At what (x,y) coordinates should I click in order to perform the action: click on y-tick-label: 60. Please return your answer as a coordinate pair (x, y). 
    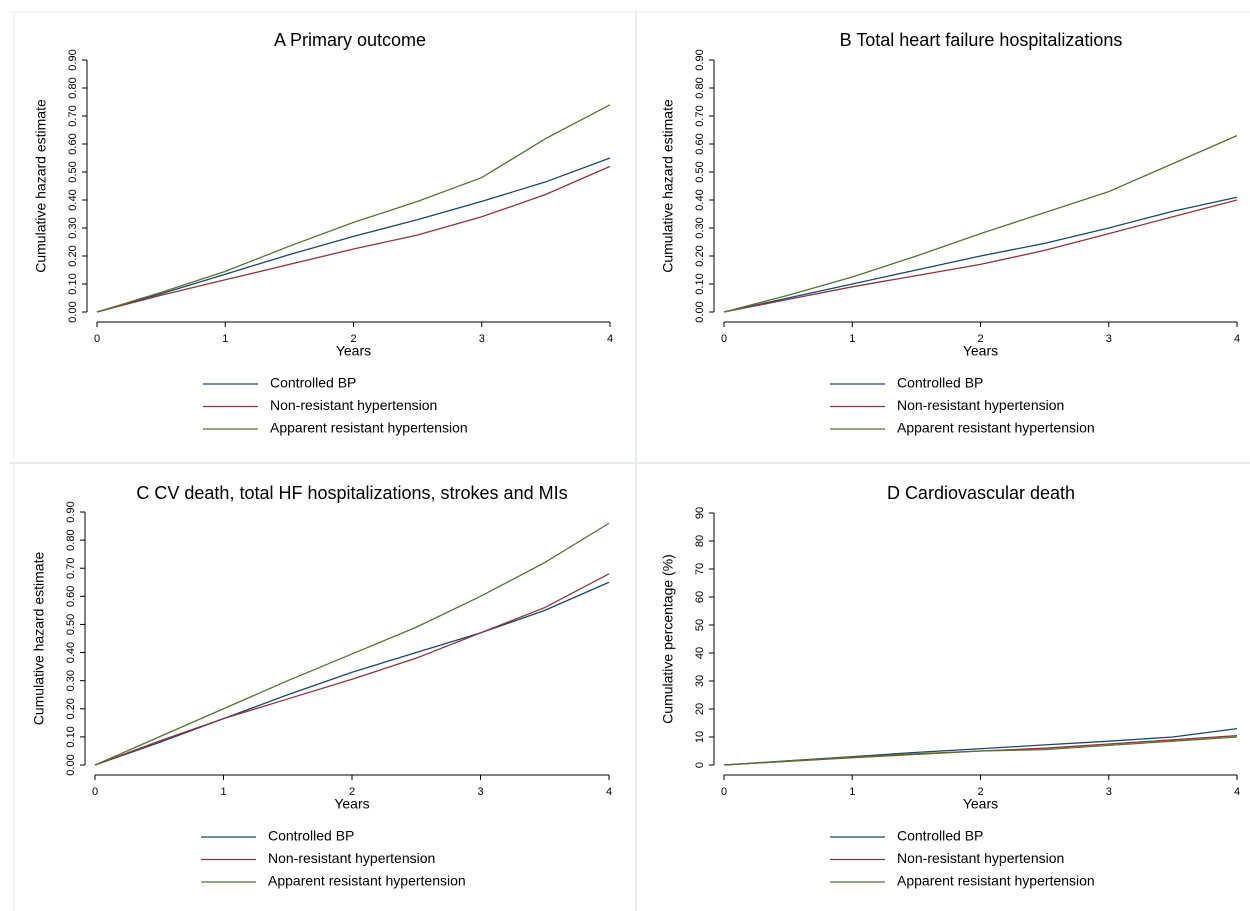
    Looking at the image, I should click on (700, 597).